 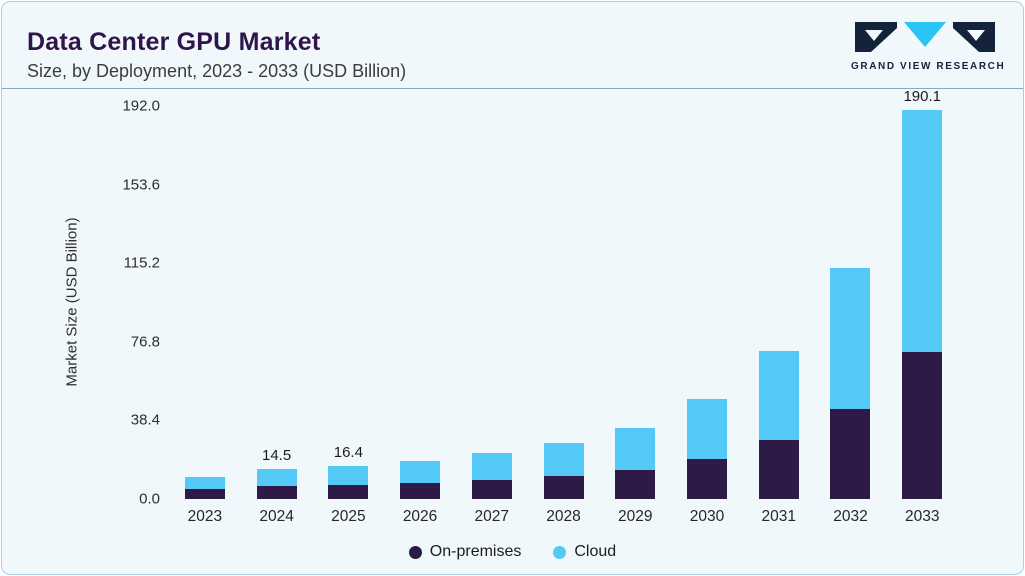 What do you see at coordinates (492, 516) in the screenshot?
I see `x-axis-label: 2027` at bounding box center [492, 516].